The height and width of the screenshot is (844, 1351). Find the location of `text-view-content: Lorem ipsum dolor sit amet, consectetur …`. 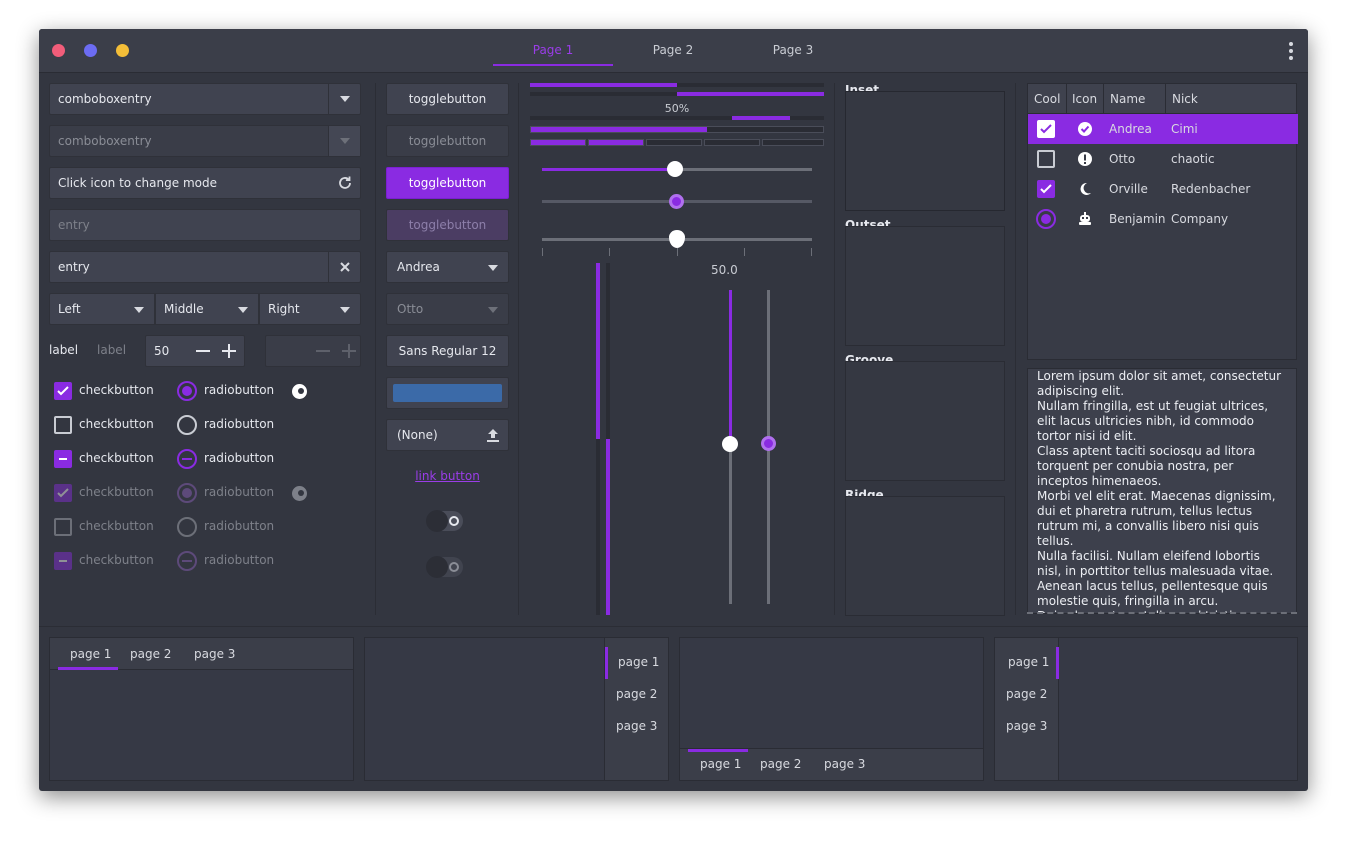

text-view-content: Lorem ipsum dolor sit amet, consectetur … is located at coordinates (1159, 491).